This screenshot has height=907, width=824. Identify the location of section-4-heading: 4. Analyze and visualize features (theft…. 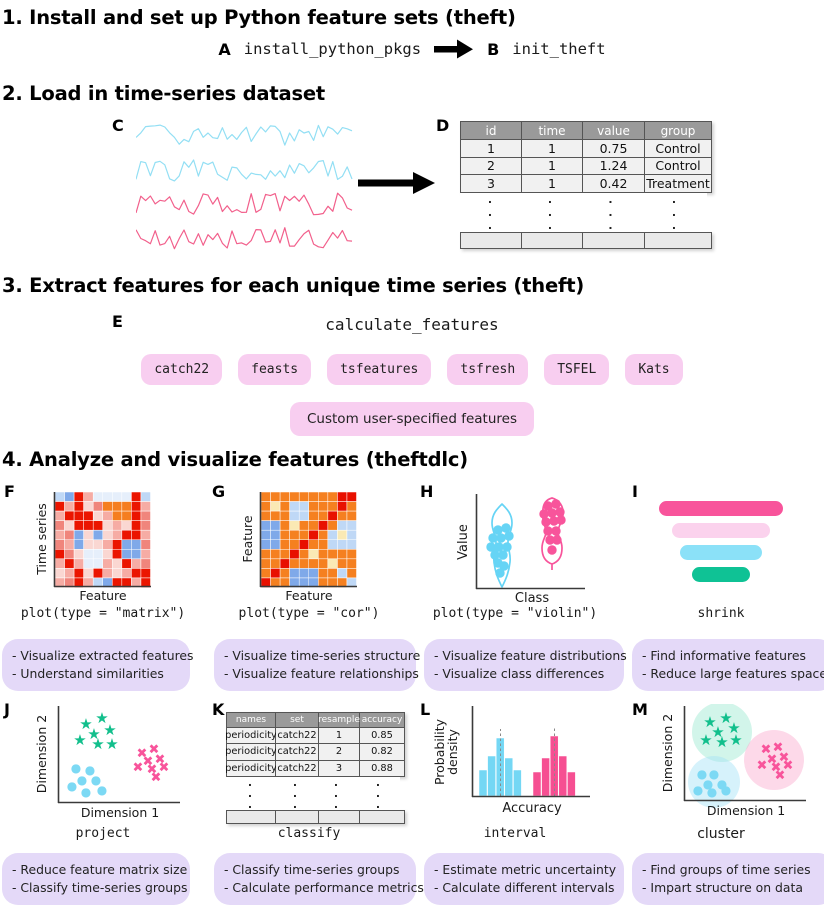
(235, 459).